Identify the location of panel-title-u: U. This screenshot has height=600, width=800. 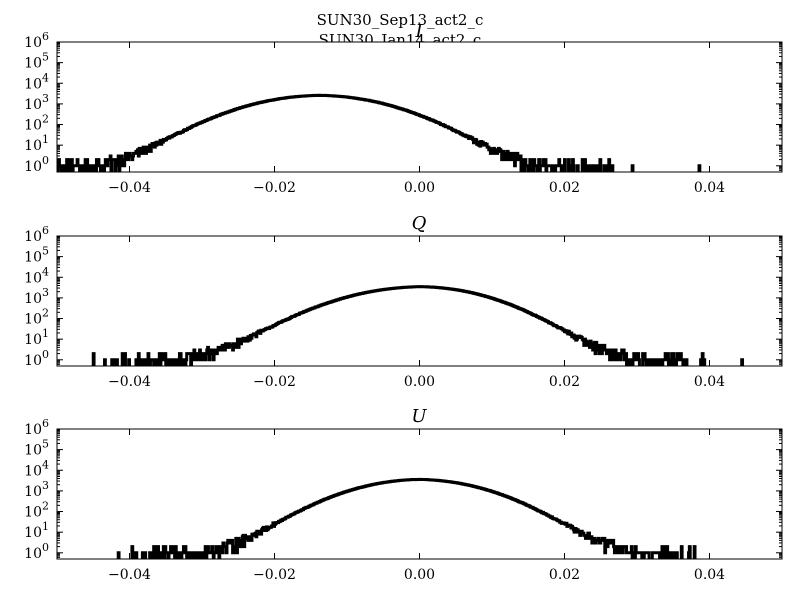
(419, 416).